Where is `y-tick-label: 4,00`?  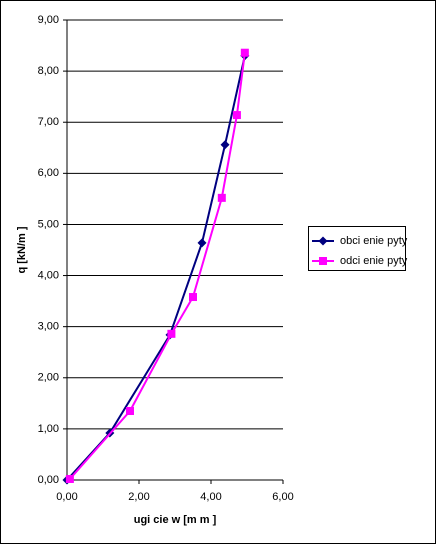 y-tick-label: 4,00 is located at coordinates (48, 275).